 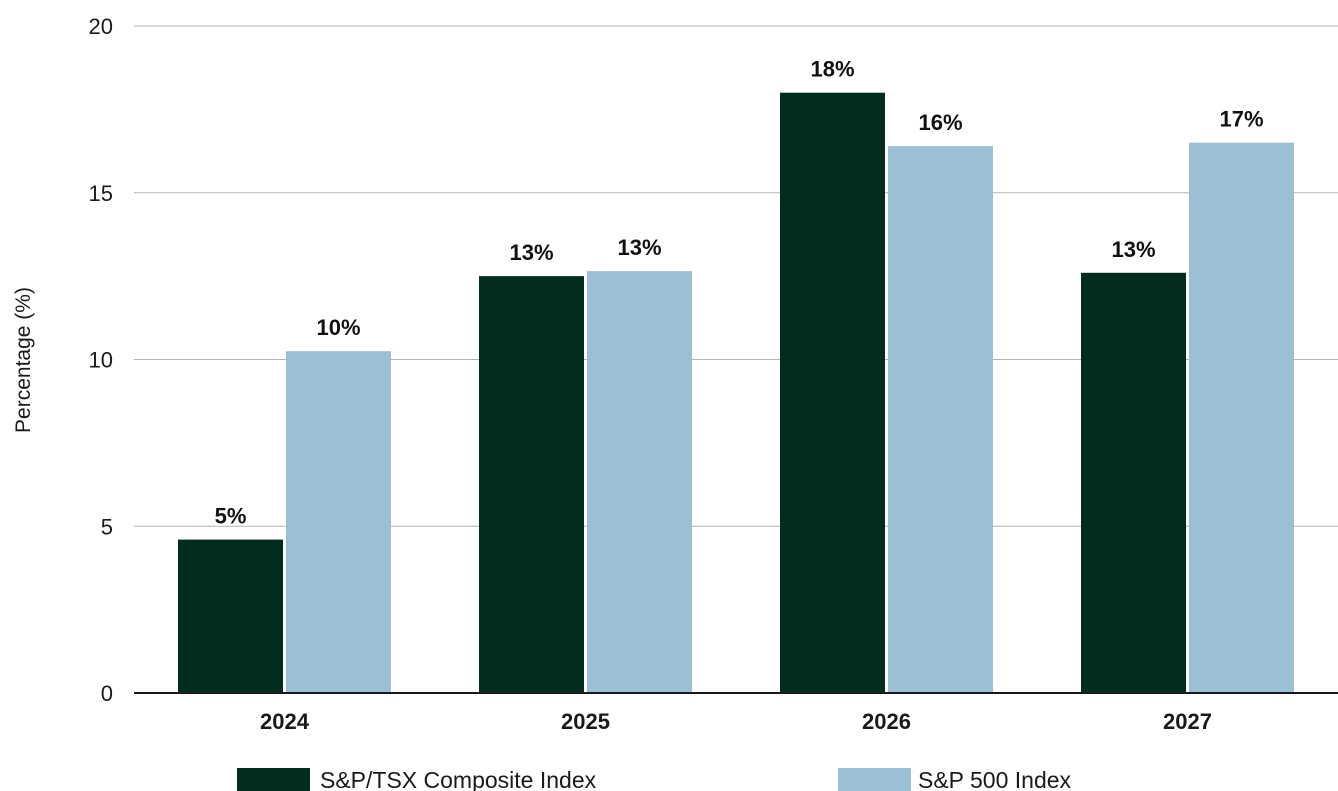 What do you see at coordinates (531, 484) in the screenshot?
I see `bar-tsx-2025` at bounding box center [531, 484].